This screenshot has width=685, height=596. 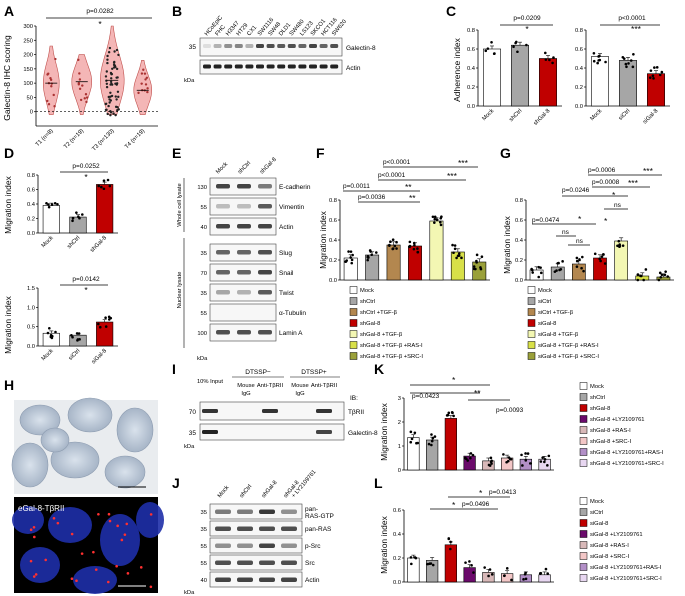 What do you see at coordinates (177, 11) in the screenshot?
I see `panel-letter-b: B` at bounding box center [177, 11].